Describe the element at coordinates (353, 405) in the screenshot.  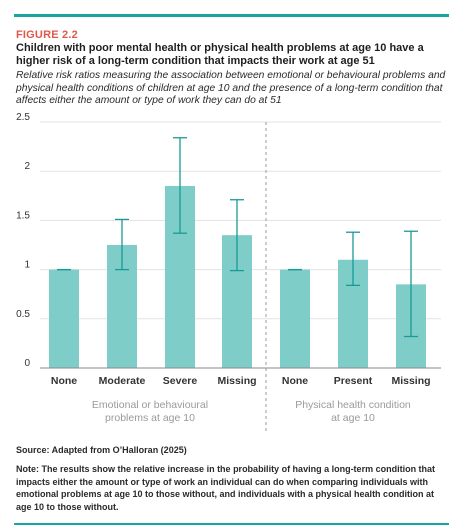
I see `group-label: Physical health condition` at that location.